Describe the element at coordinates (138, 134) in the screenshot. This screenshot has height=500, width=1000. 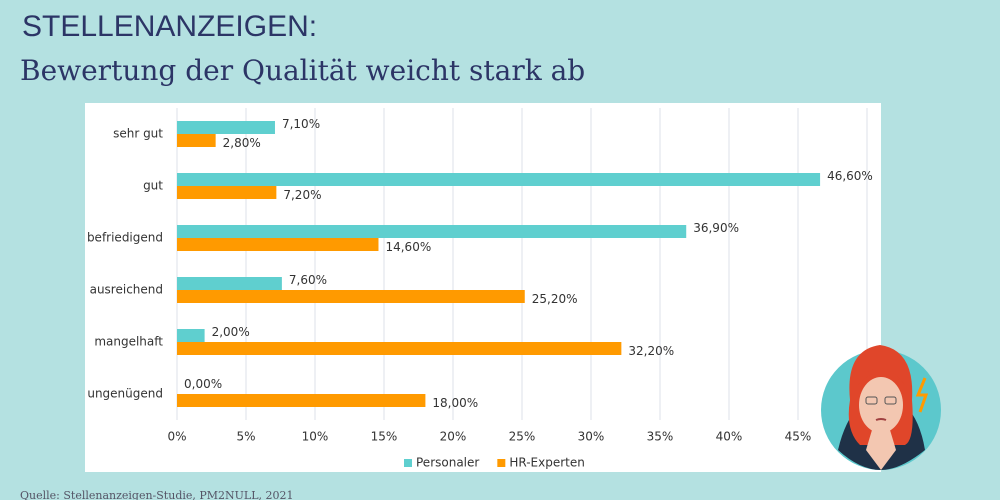
I see `y-tick-label: sehr gut` at that location.